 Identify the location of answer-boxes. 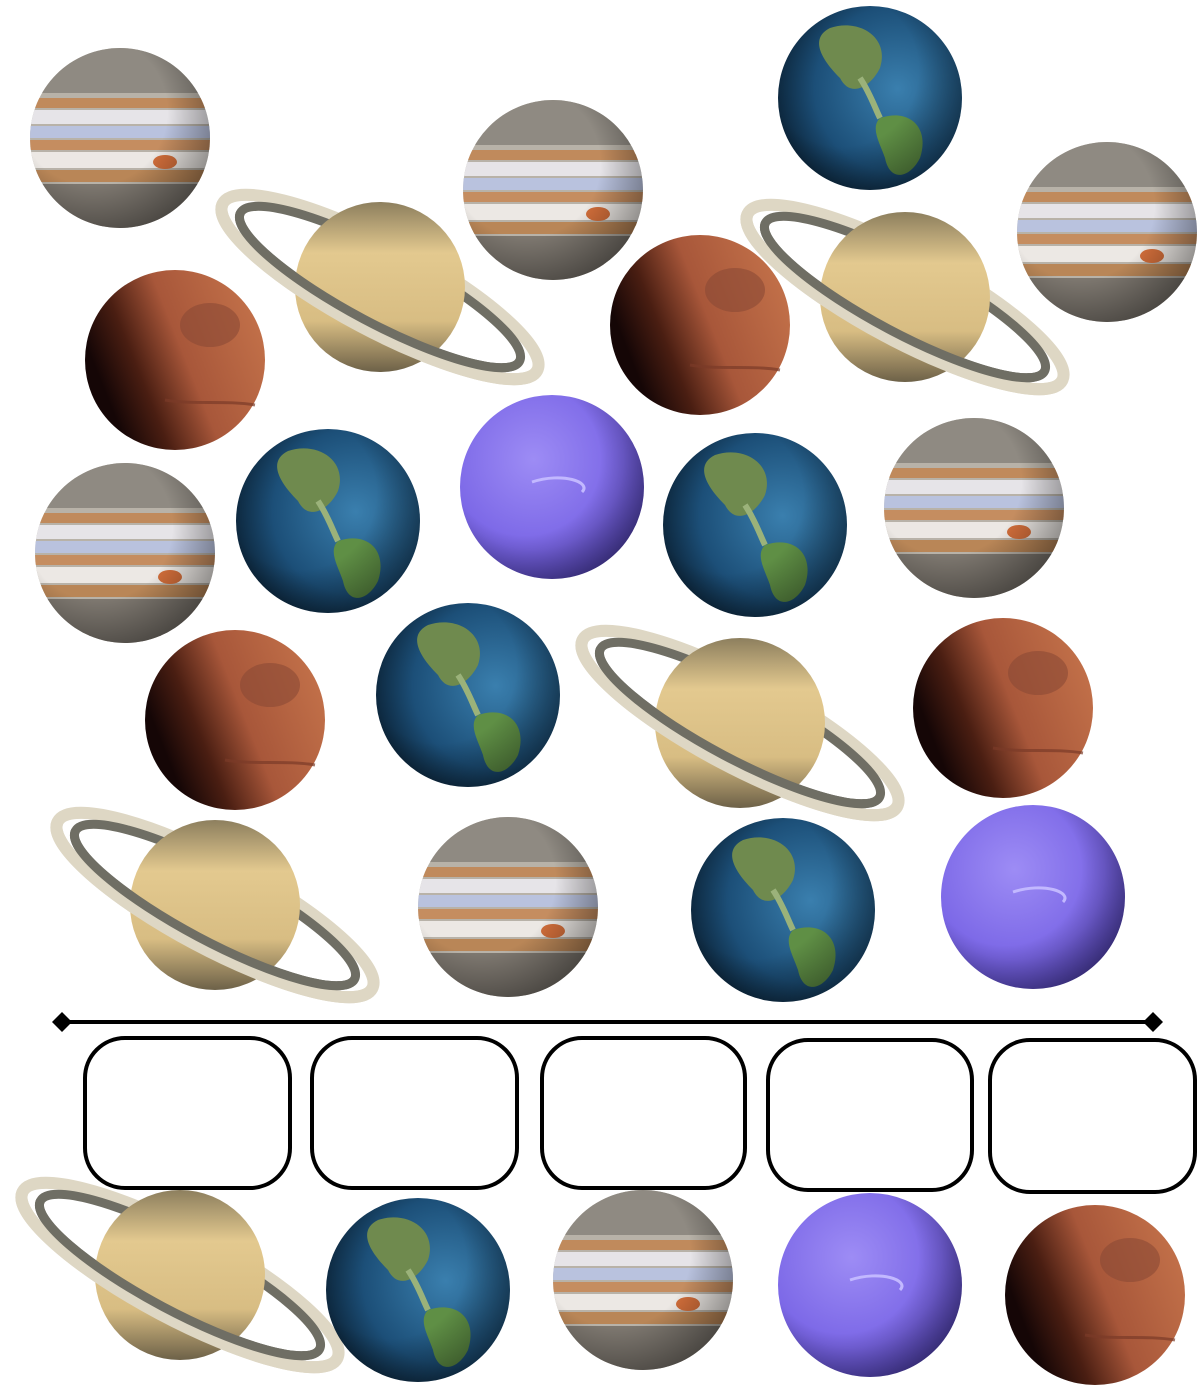
(640, 1115).